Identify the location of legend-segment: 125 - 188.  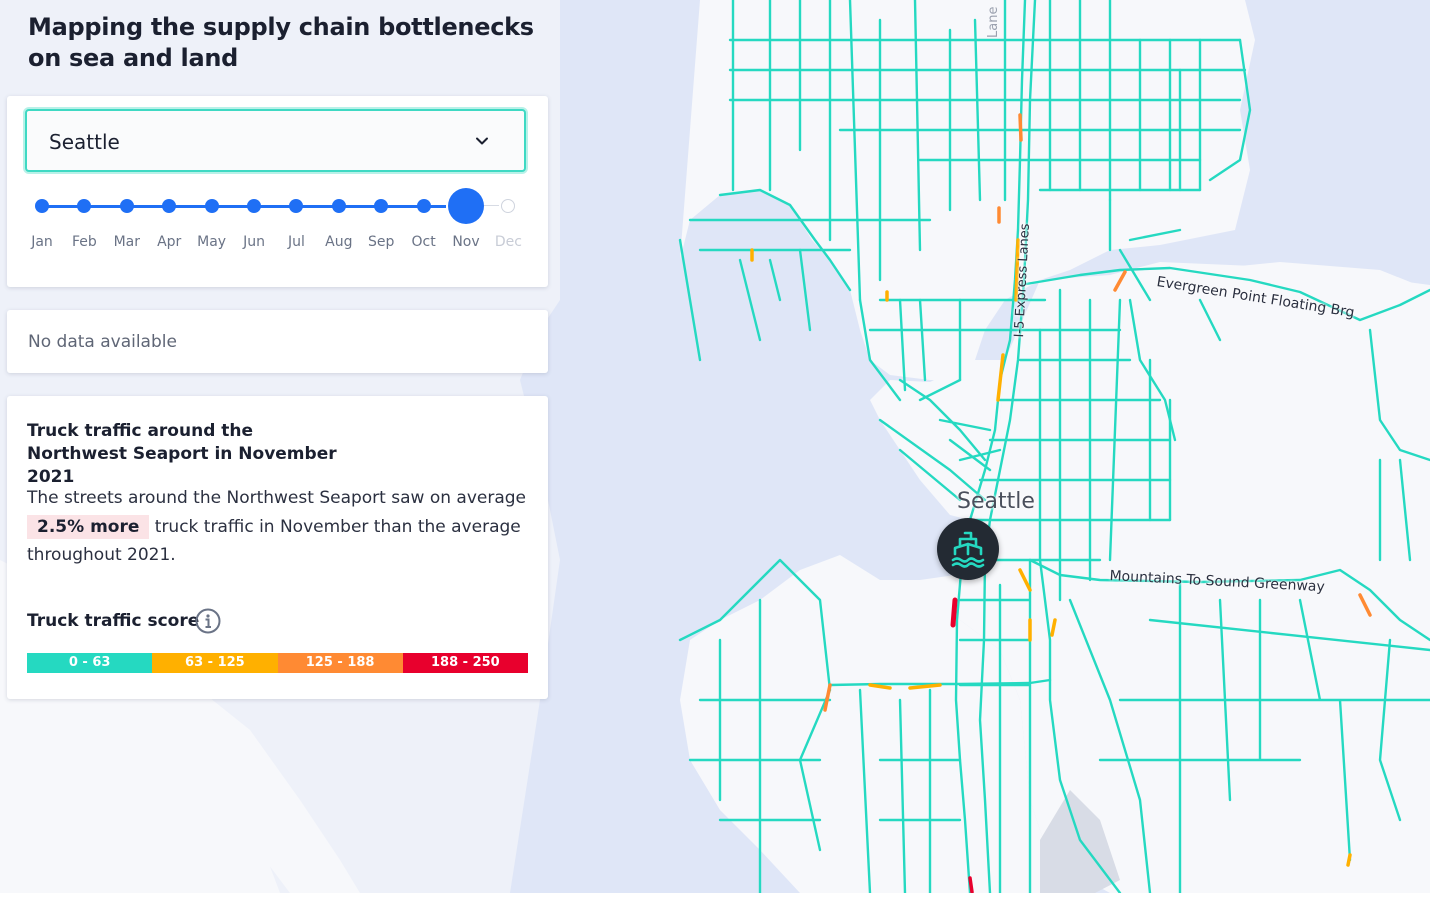
(340, 663).